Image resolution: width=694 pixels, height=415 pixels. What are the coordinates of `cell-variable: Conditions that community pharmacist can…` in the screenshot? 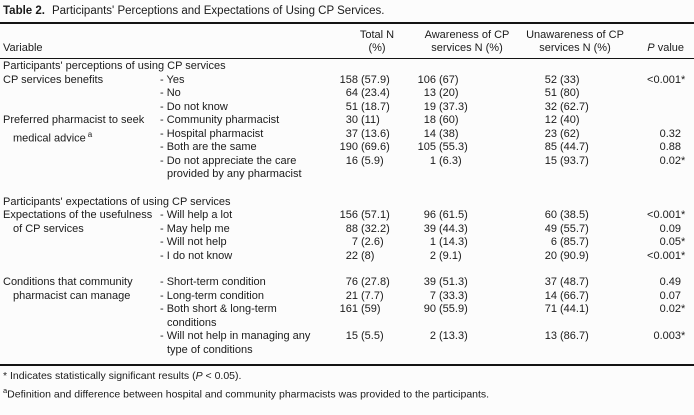 It's located at (68, 289).